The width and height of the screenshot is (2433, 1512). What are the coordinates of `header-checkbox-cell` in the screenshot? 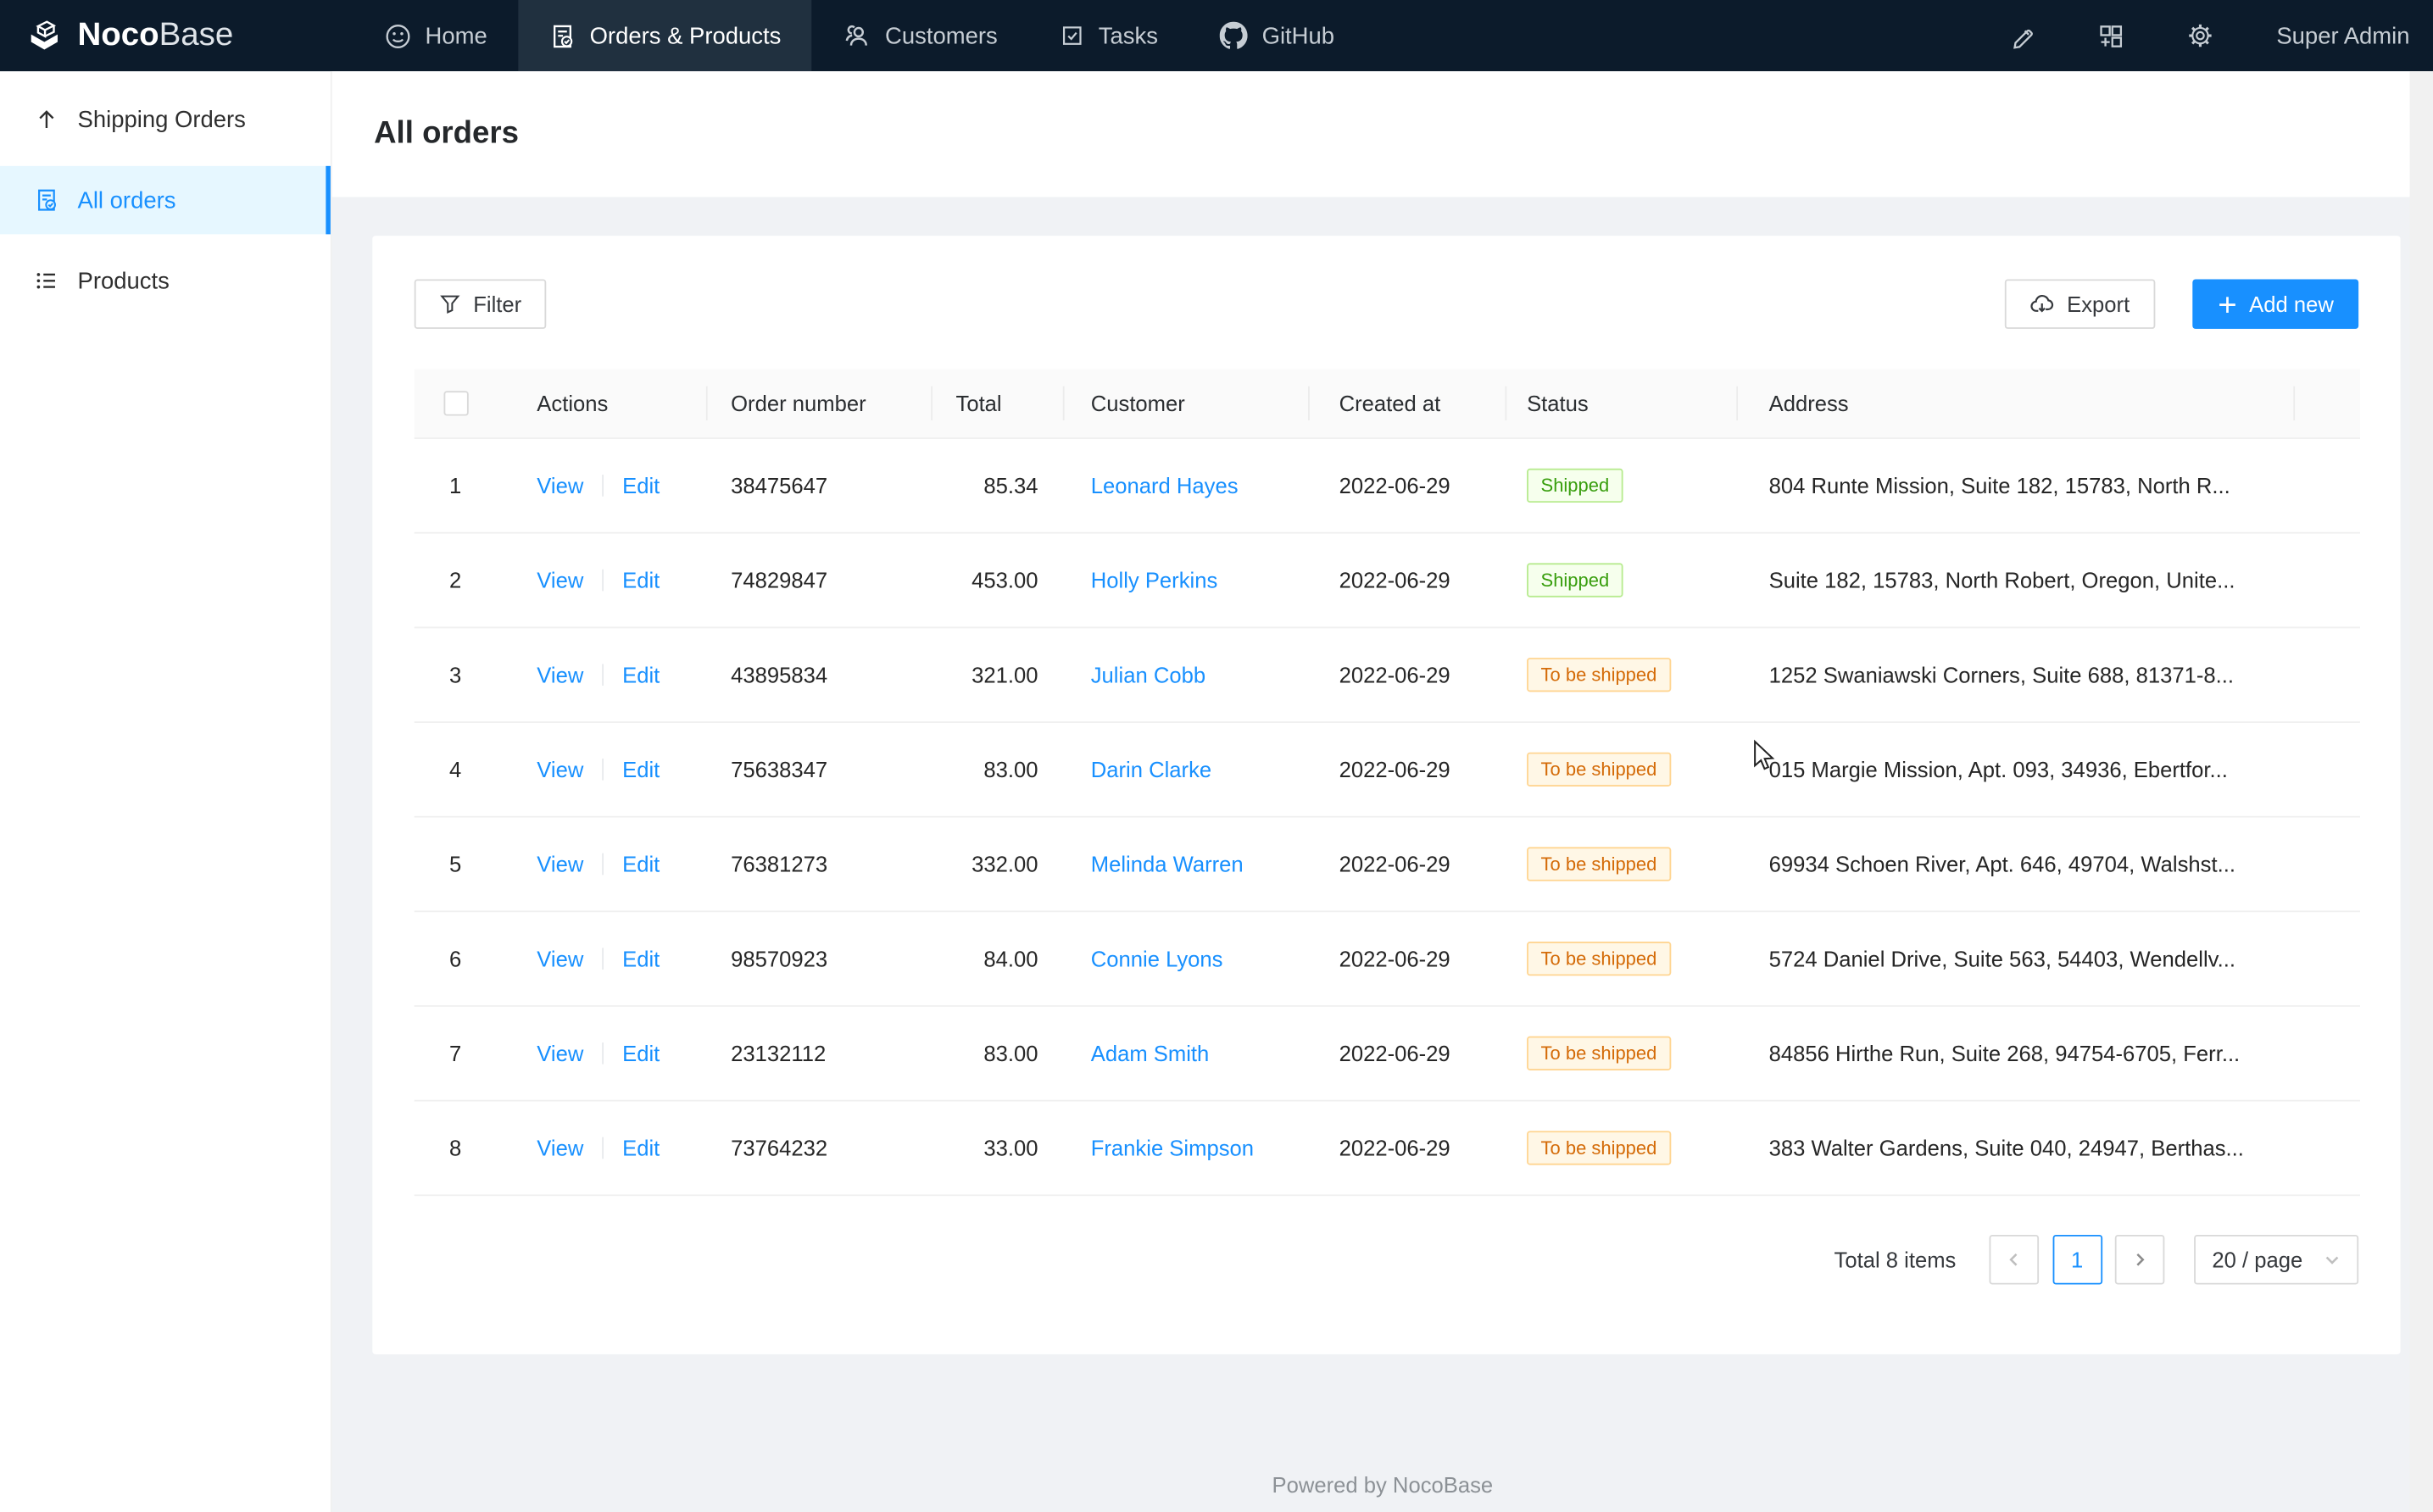 It's located at (456, 404).